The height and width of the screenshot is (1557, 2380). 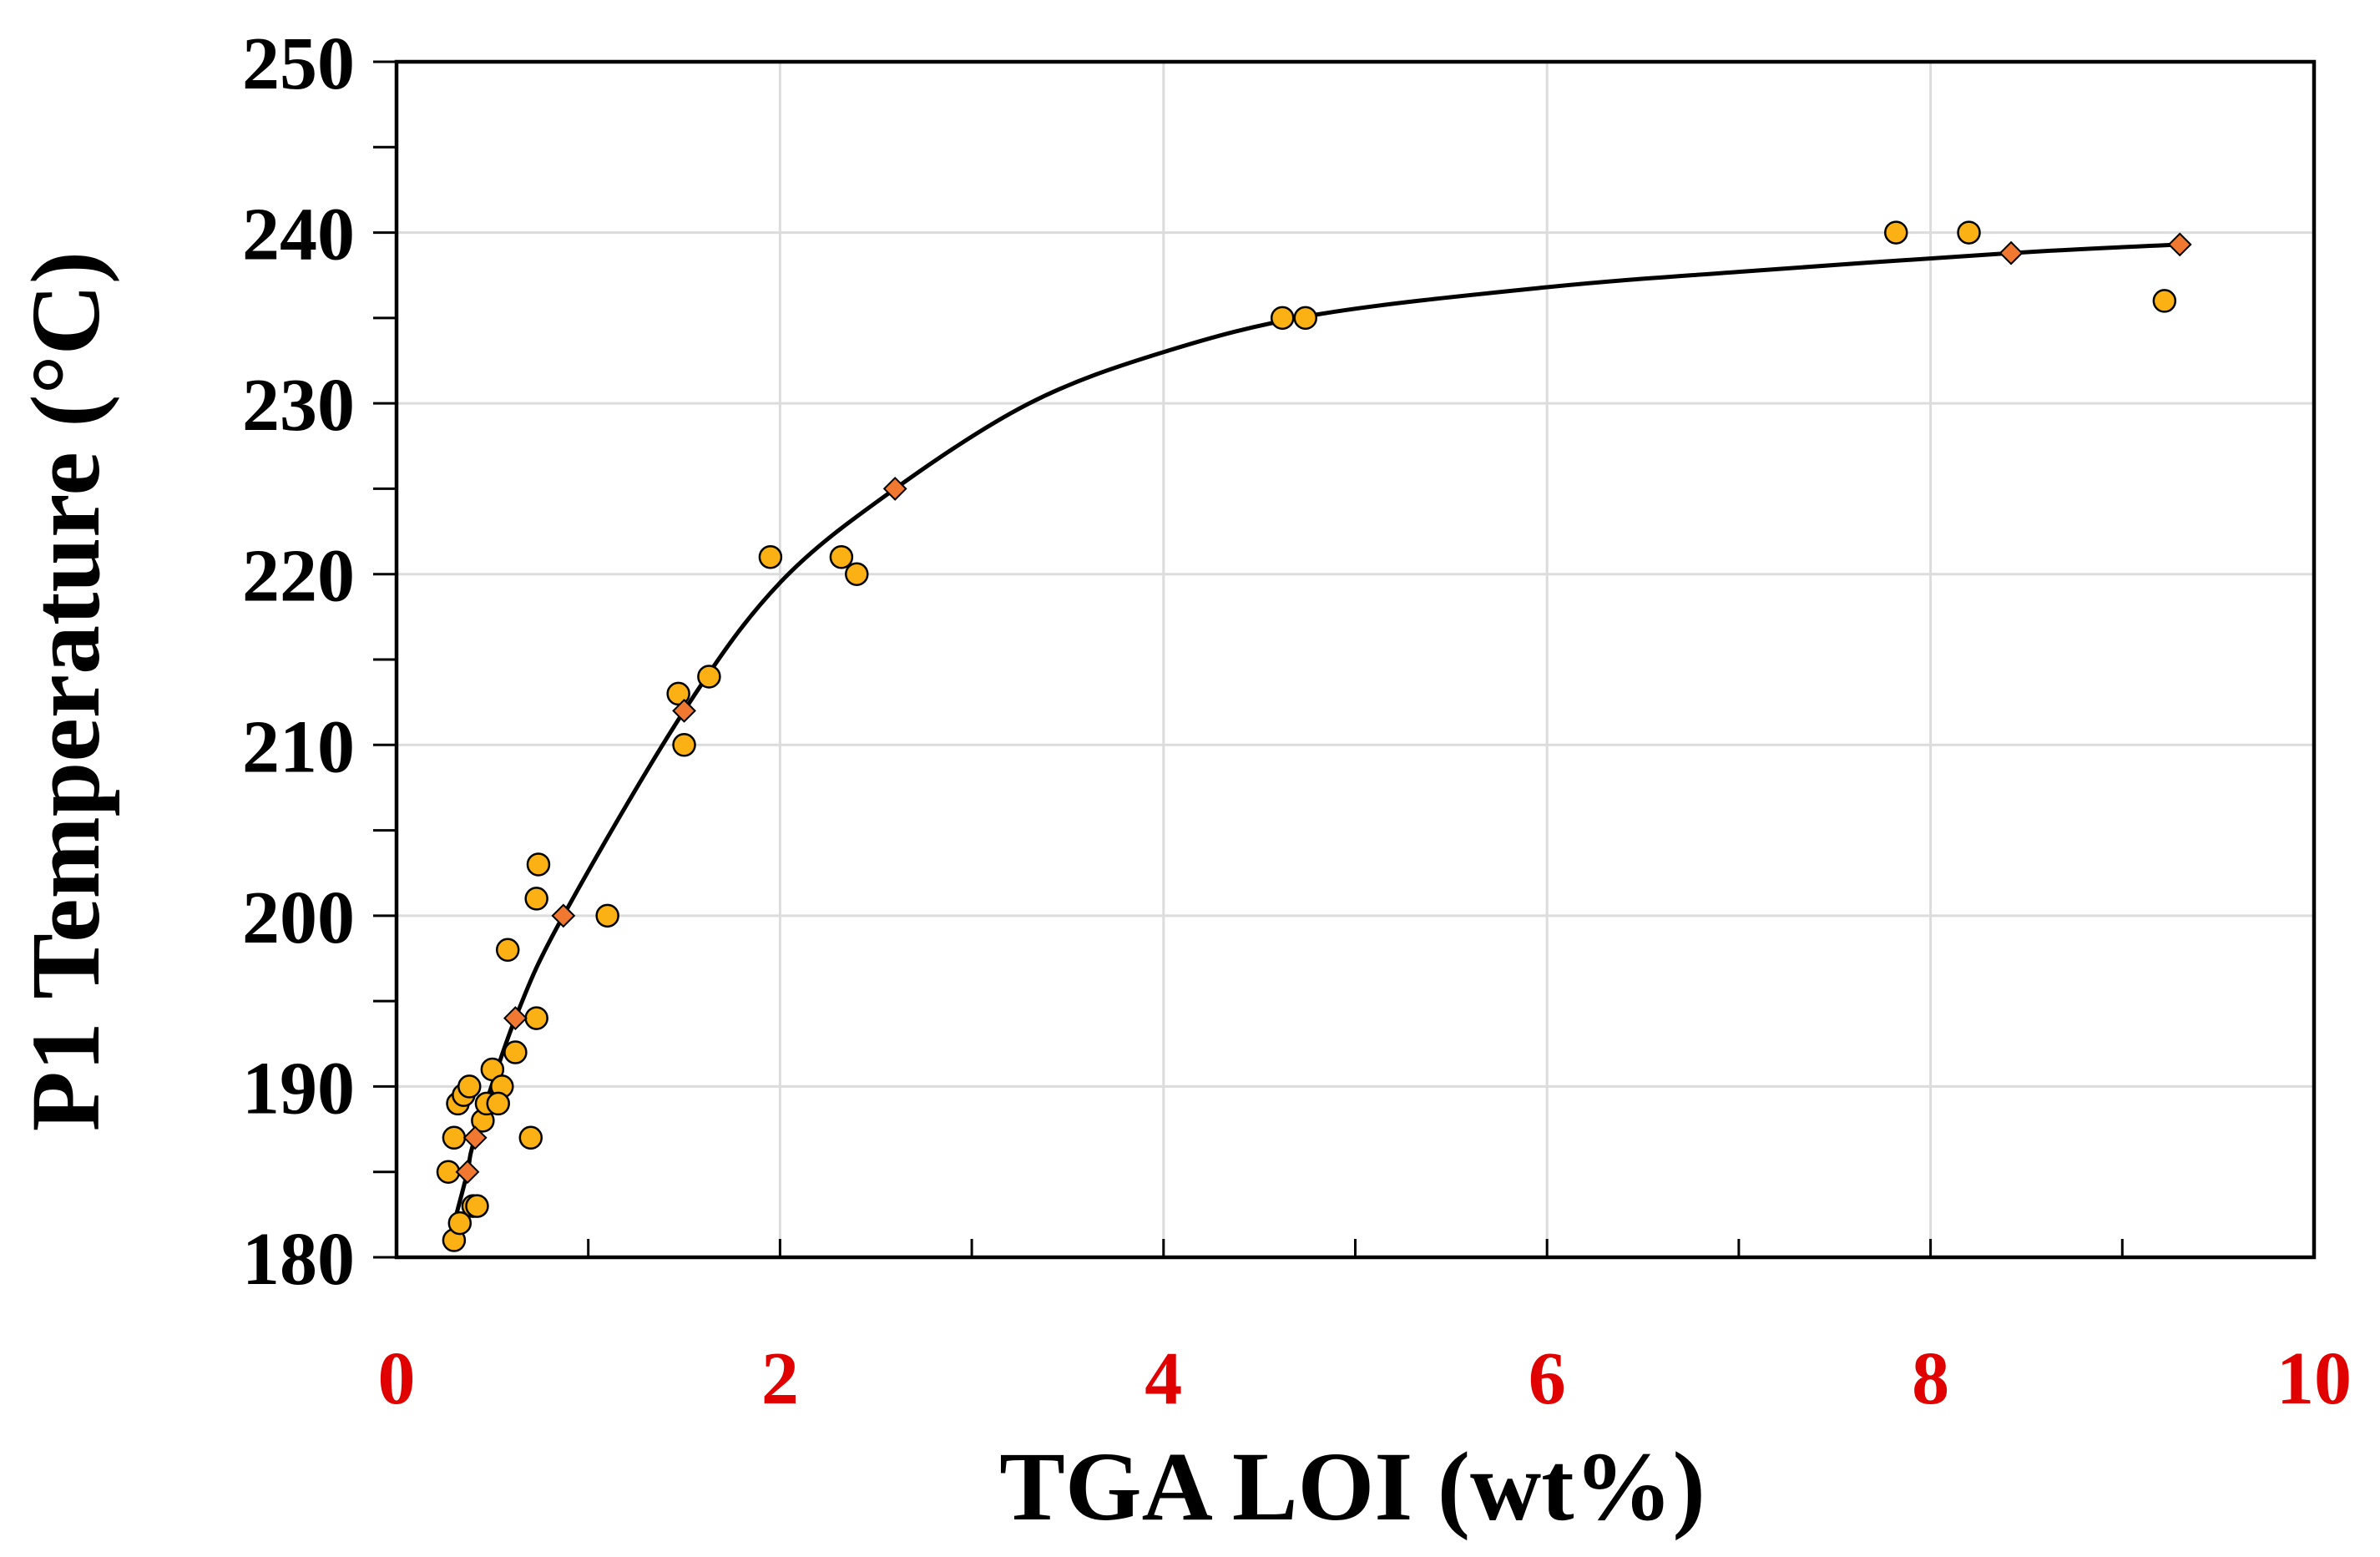 I want to click on x-tick-label: 4, so click(x=1163, y=1378).